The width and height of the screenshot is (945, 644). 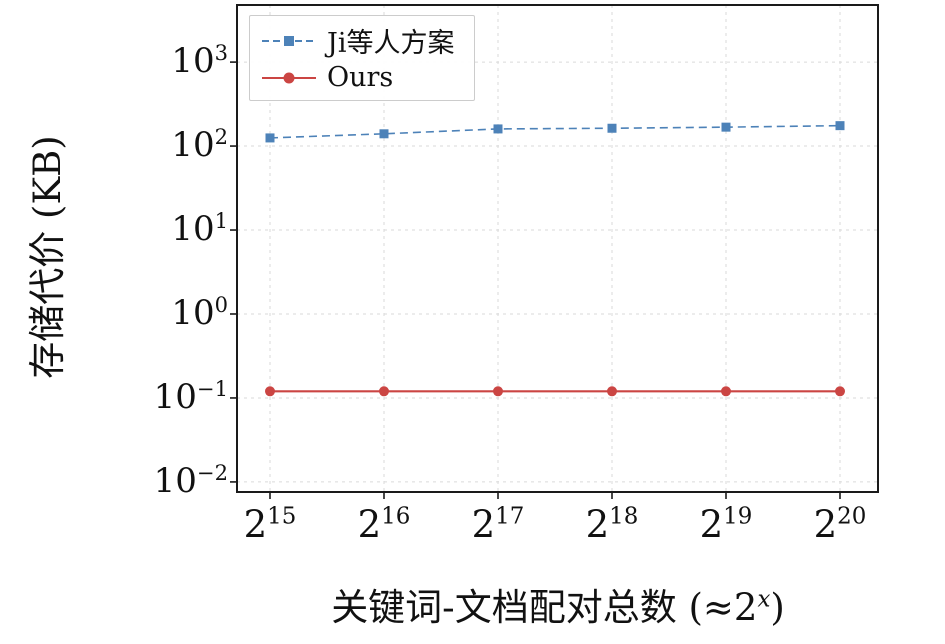 I want to click on y-axis-title: 存储代价 (KB), so click(x=44, y=256).